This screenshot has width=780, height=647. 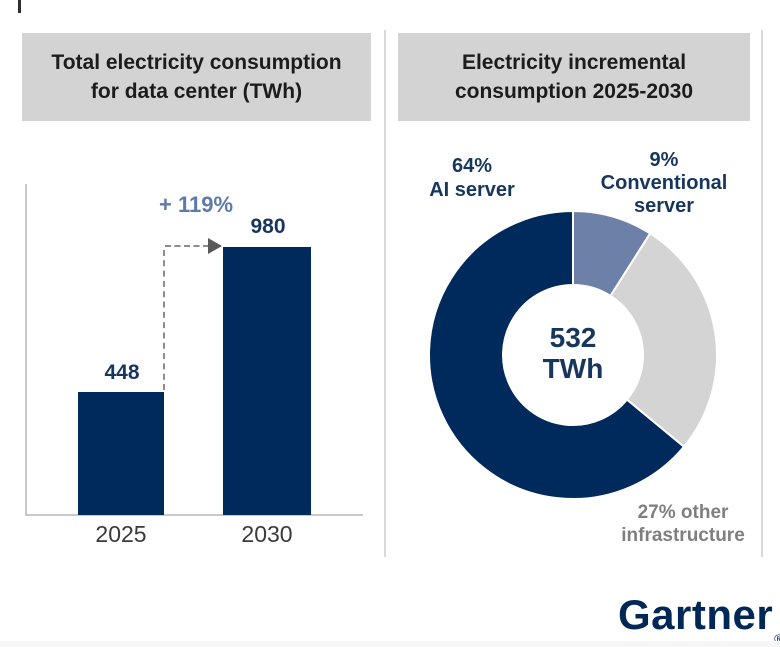 What do you see at coordinates (215, 246) in the screenshot?
I see `growth-arrow-head-icon` at bounding box center [215, 246].